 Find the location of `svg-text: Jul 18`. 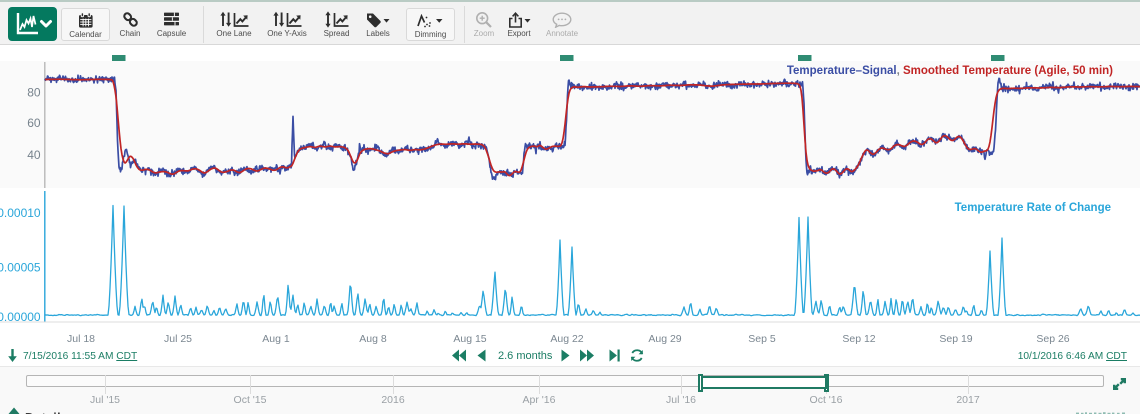

svg-text: Jul 18 is located at coordinates (81, 339).